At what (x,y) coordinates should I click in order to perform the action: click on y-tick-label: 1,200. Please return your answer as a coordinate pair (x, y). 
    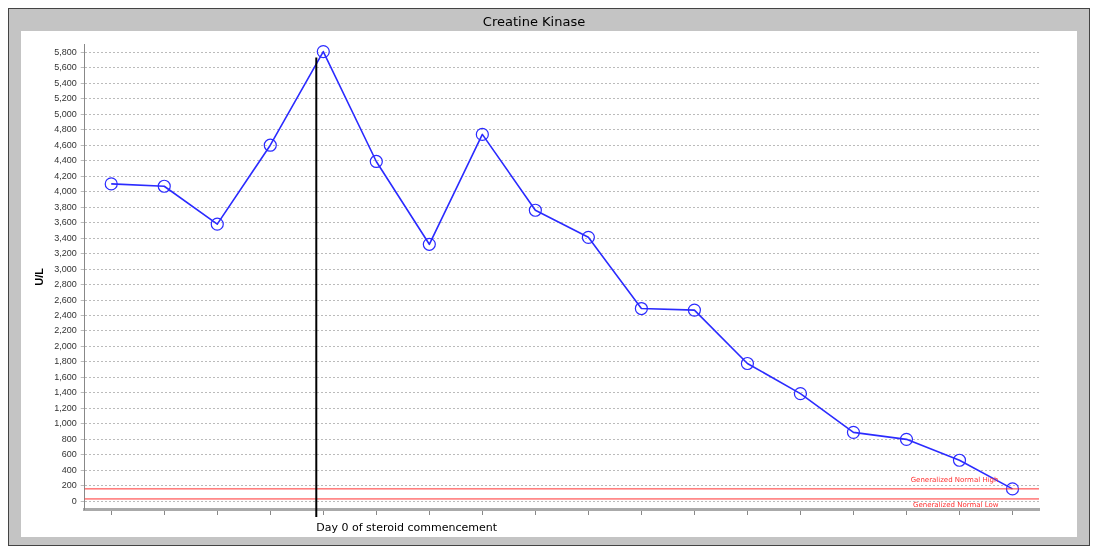
    Looking at the image, I should click on (65, 407).